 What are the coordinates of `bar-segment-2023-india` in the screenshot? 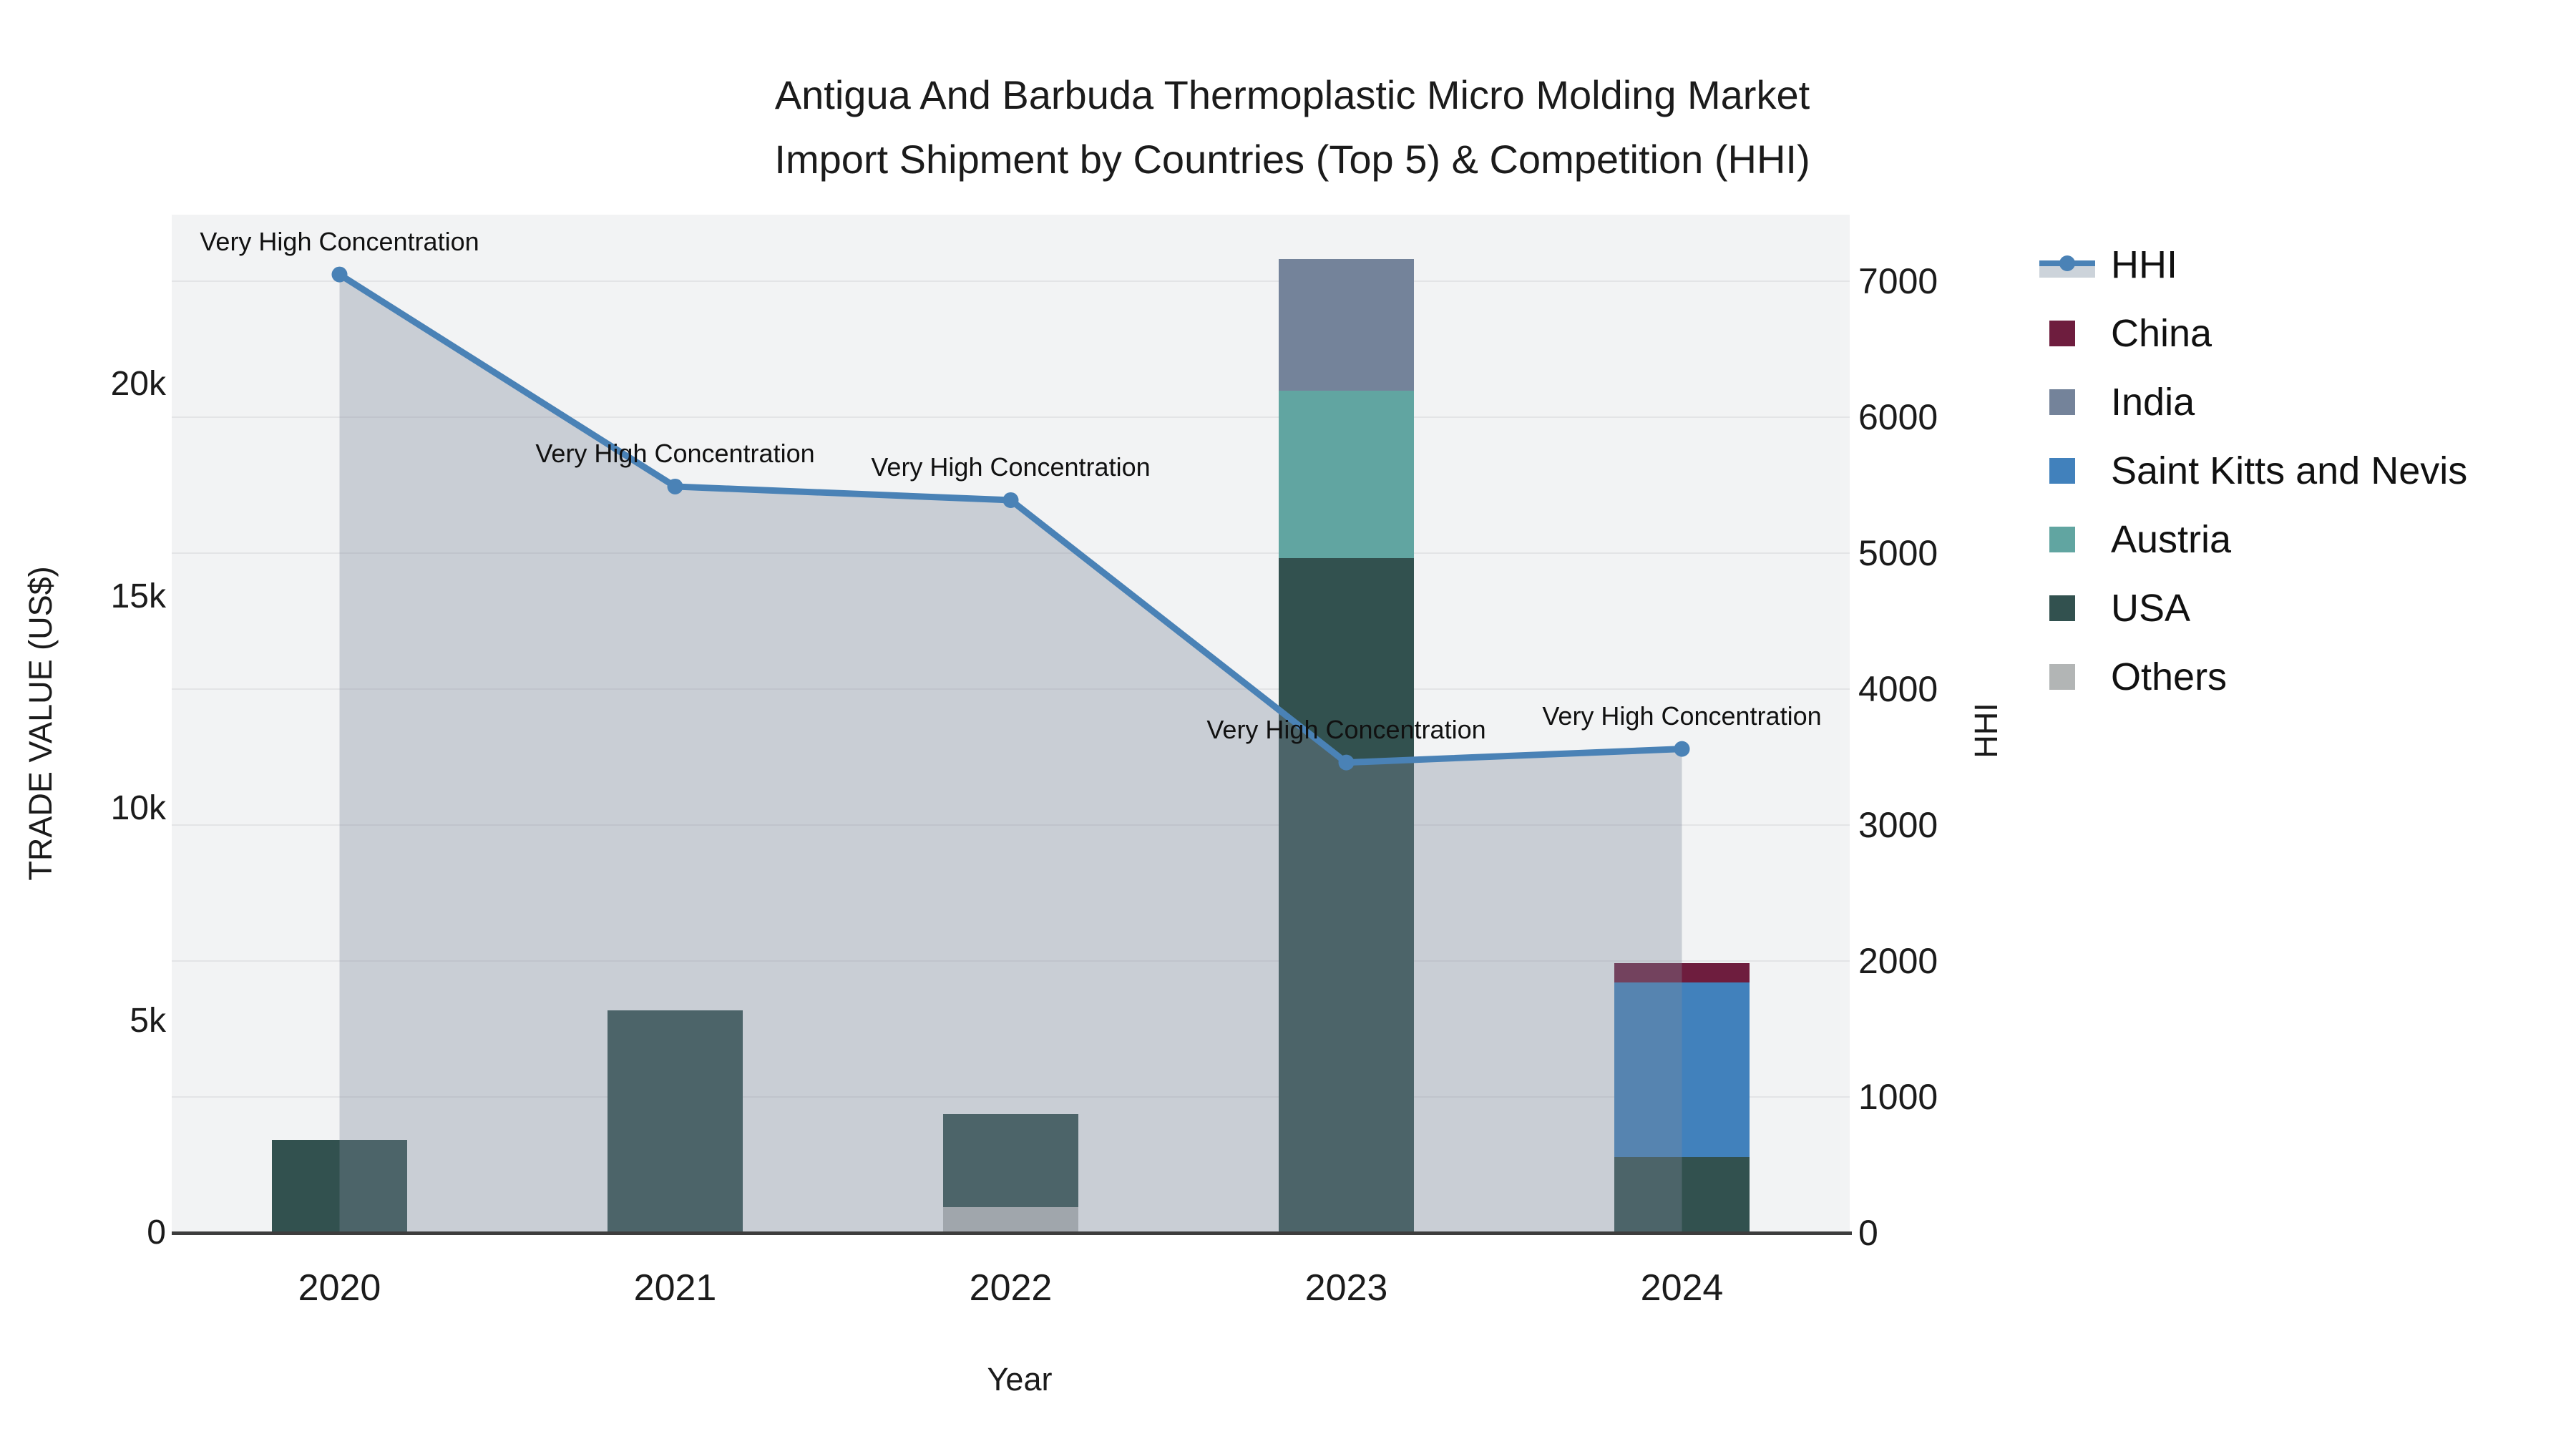 It's located at (1346, 325).